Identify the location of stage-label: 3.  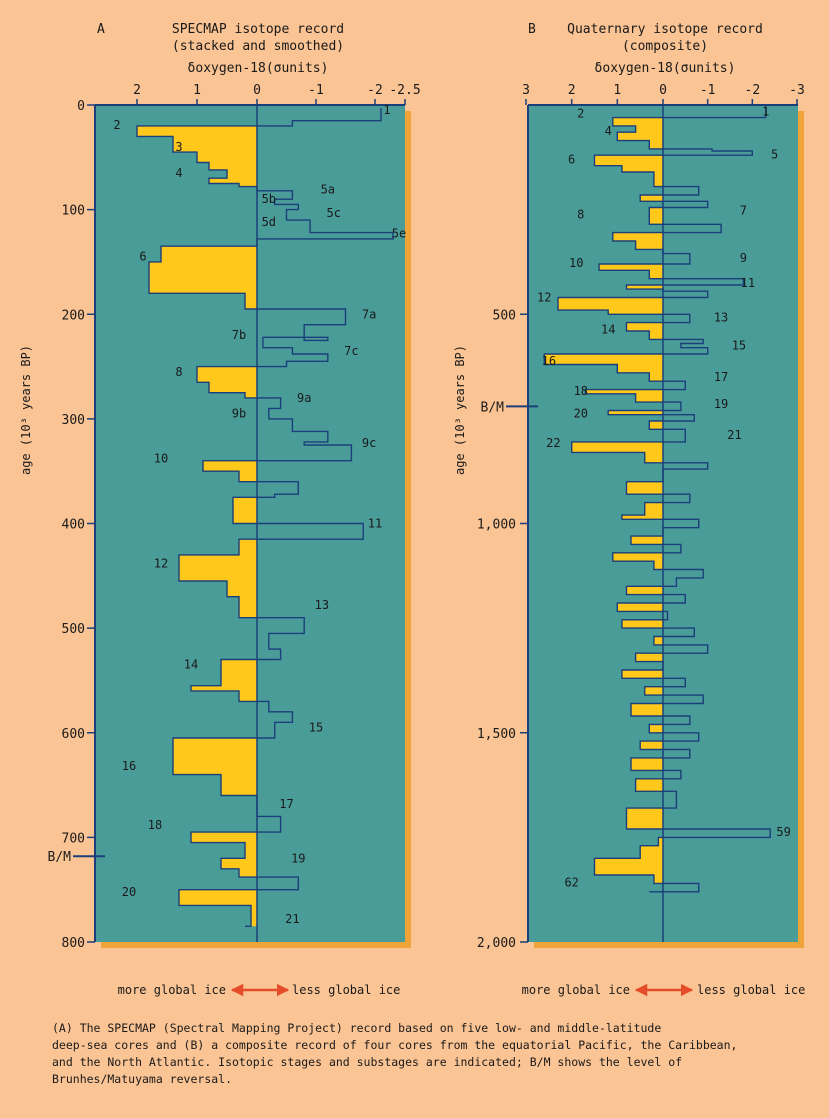
(178, 147).